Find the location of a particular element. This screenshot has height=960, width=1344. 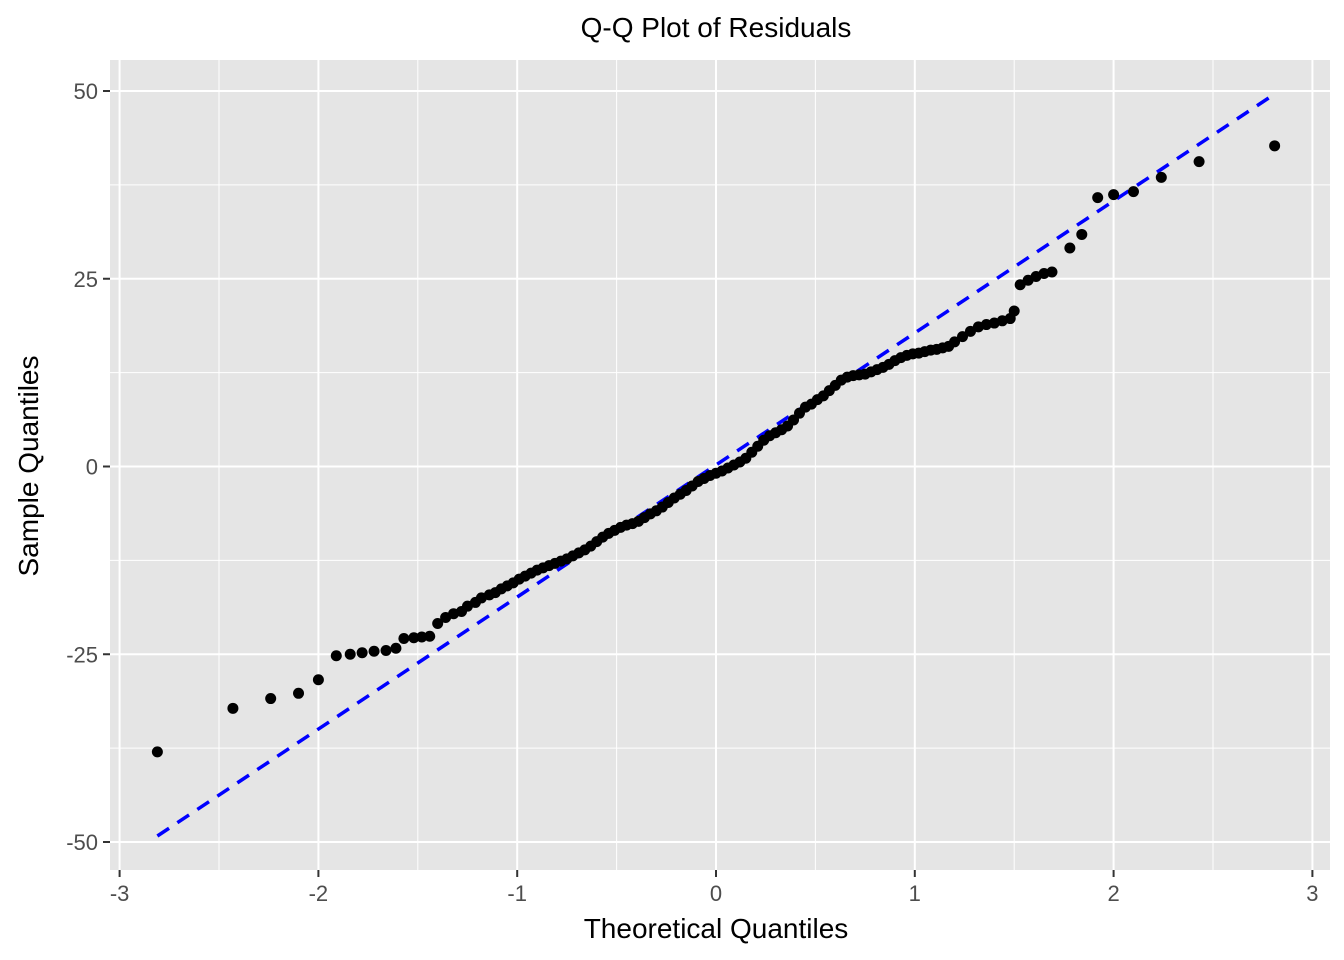

x-tick-label: 0 is located at coordinates (716, 893).